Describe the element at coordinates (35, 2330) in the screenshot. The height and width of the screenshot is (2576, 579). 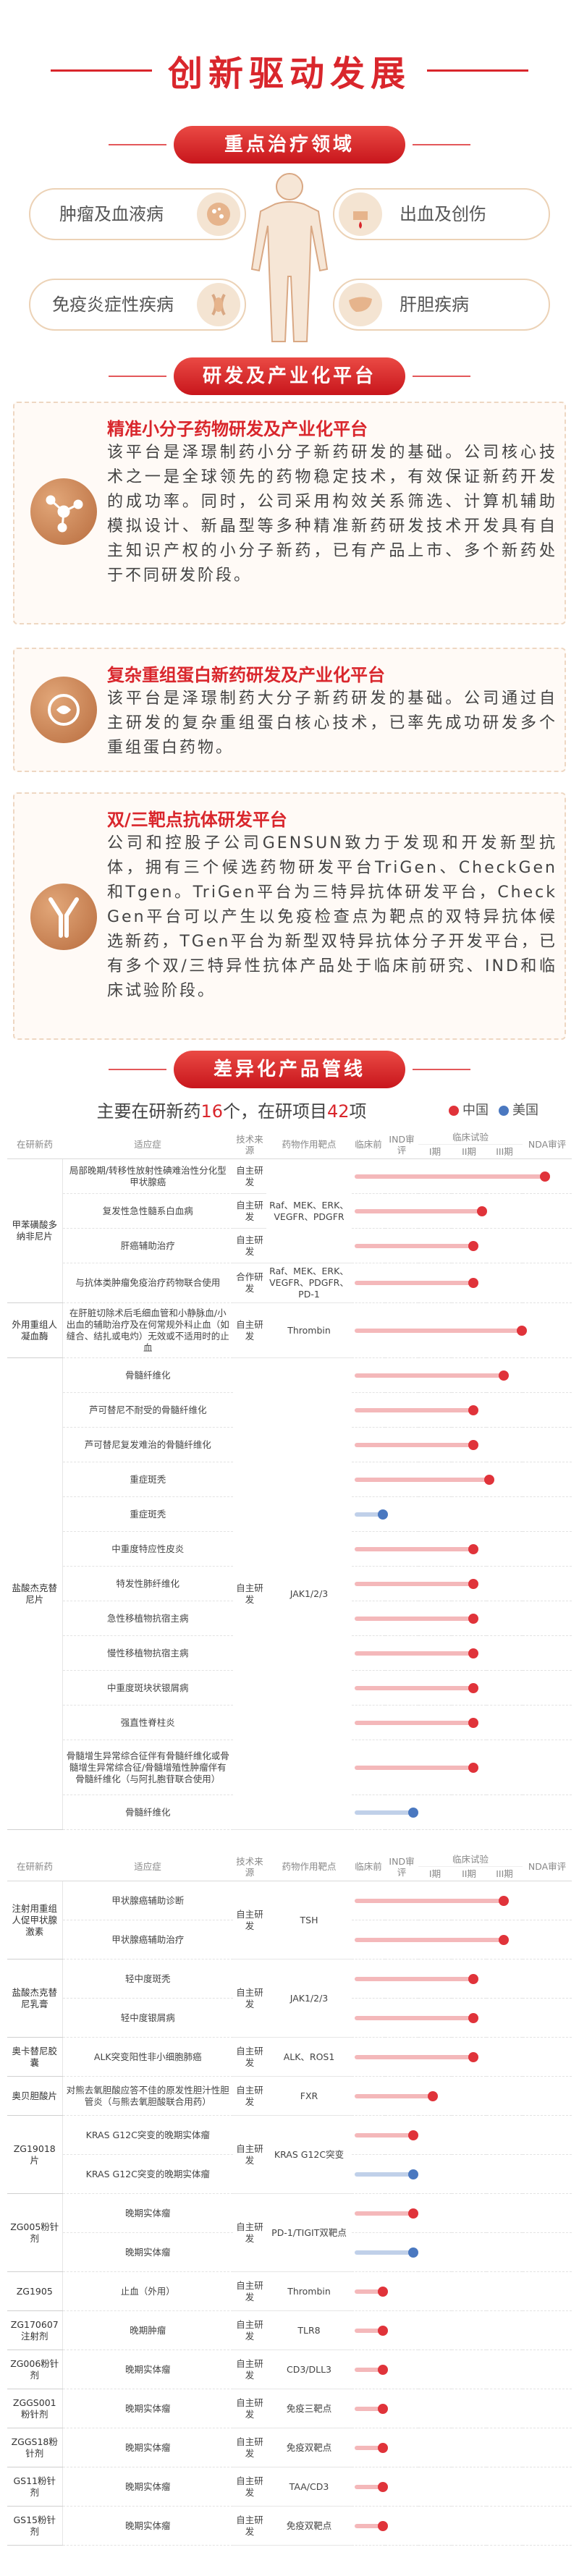
I see `drug-name: ZG170607注射剂` at that location.